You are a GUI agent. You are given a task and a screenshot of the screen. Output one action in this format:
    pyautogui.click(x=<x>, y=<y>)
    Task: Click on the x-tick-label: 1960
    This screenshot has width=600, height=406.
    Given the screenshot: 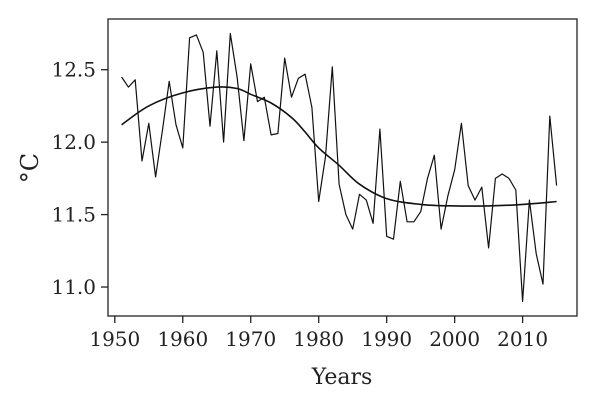 What is the action you would take?
    pyautogui.click(x=182, y=339)
    